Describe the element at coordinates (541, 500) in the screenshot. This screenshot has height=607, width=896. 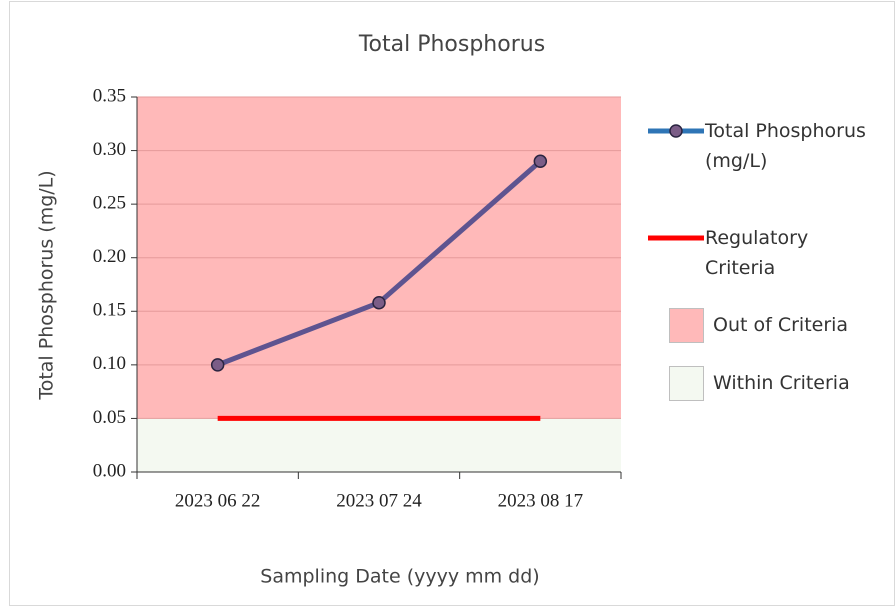
I see `x-tick-label: 2023 08 17` at that location.